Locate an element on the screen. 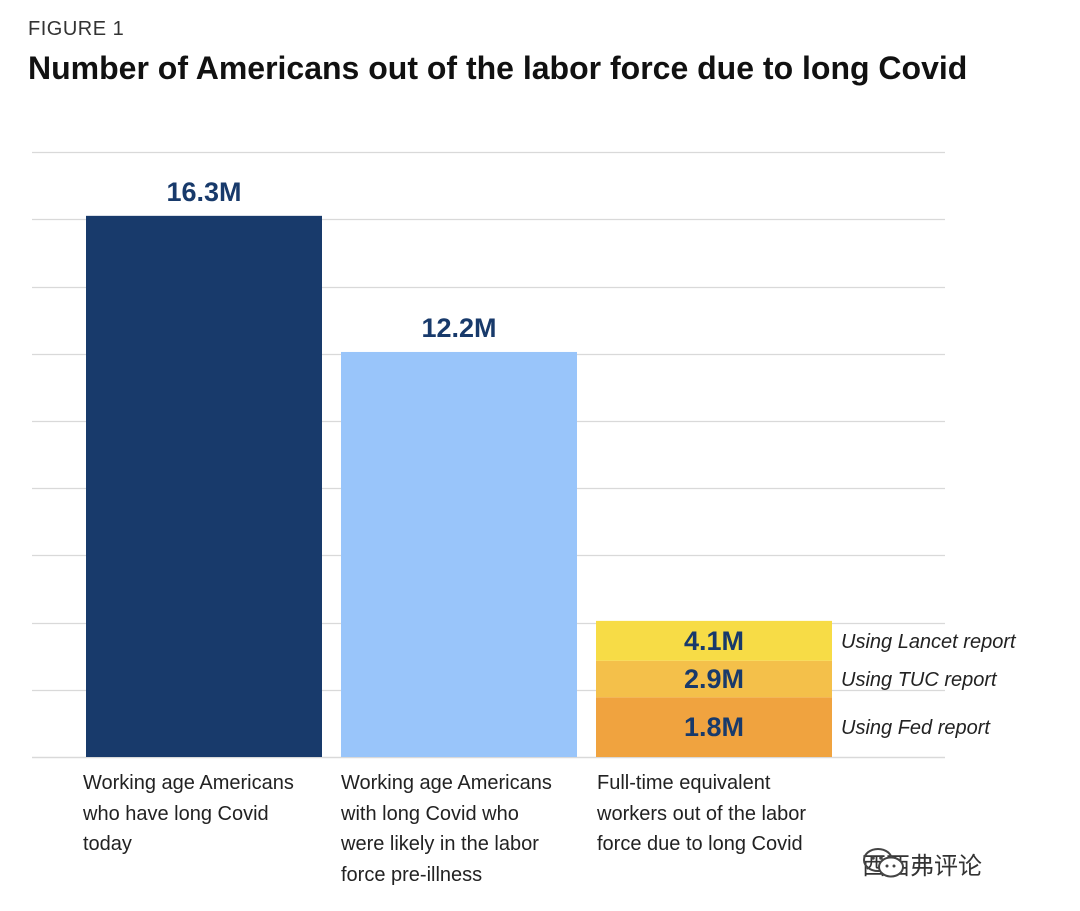 The height and width of the screenshot is (911, 1080). segment-value-label: 4.1M is located at coordinates (714, 641).